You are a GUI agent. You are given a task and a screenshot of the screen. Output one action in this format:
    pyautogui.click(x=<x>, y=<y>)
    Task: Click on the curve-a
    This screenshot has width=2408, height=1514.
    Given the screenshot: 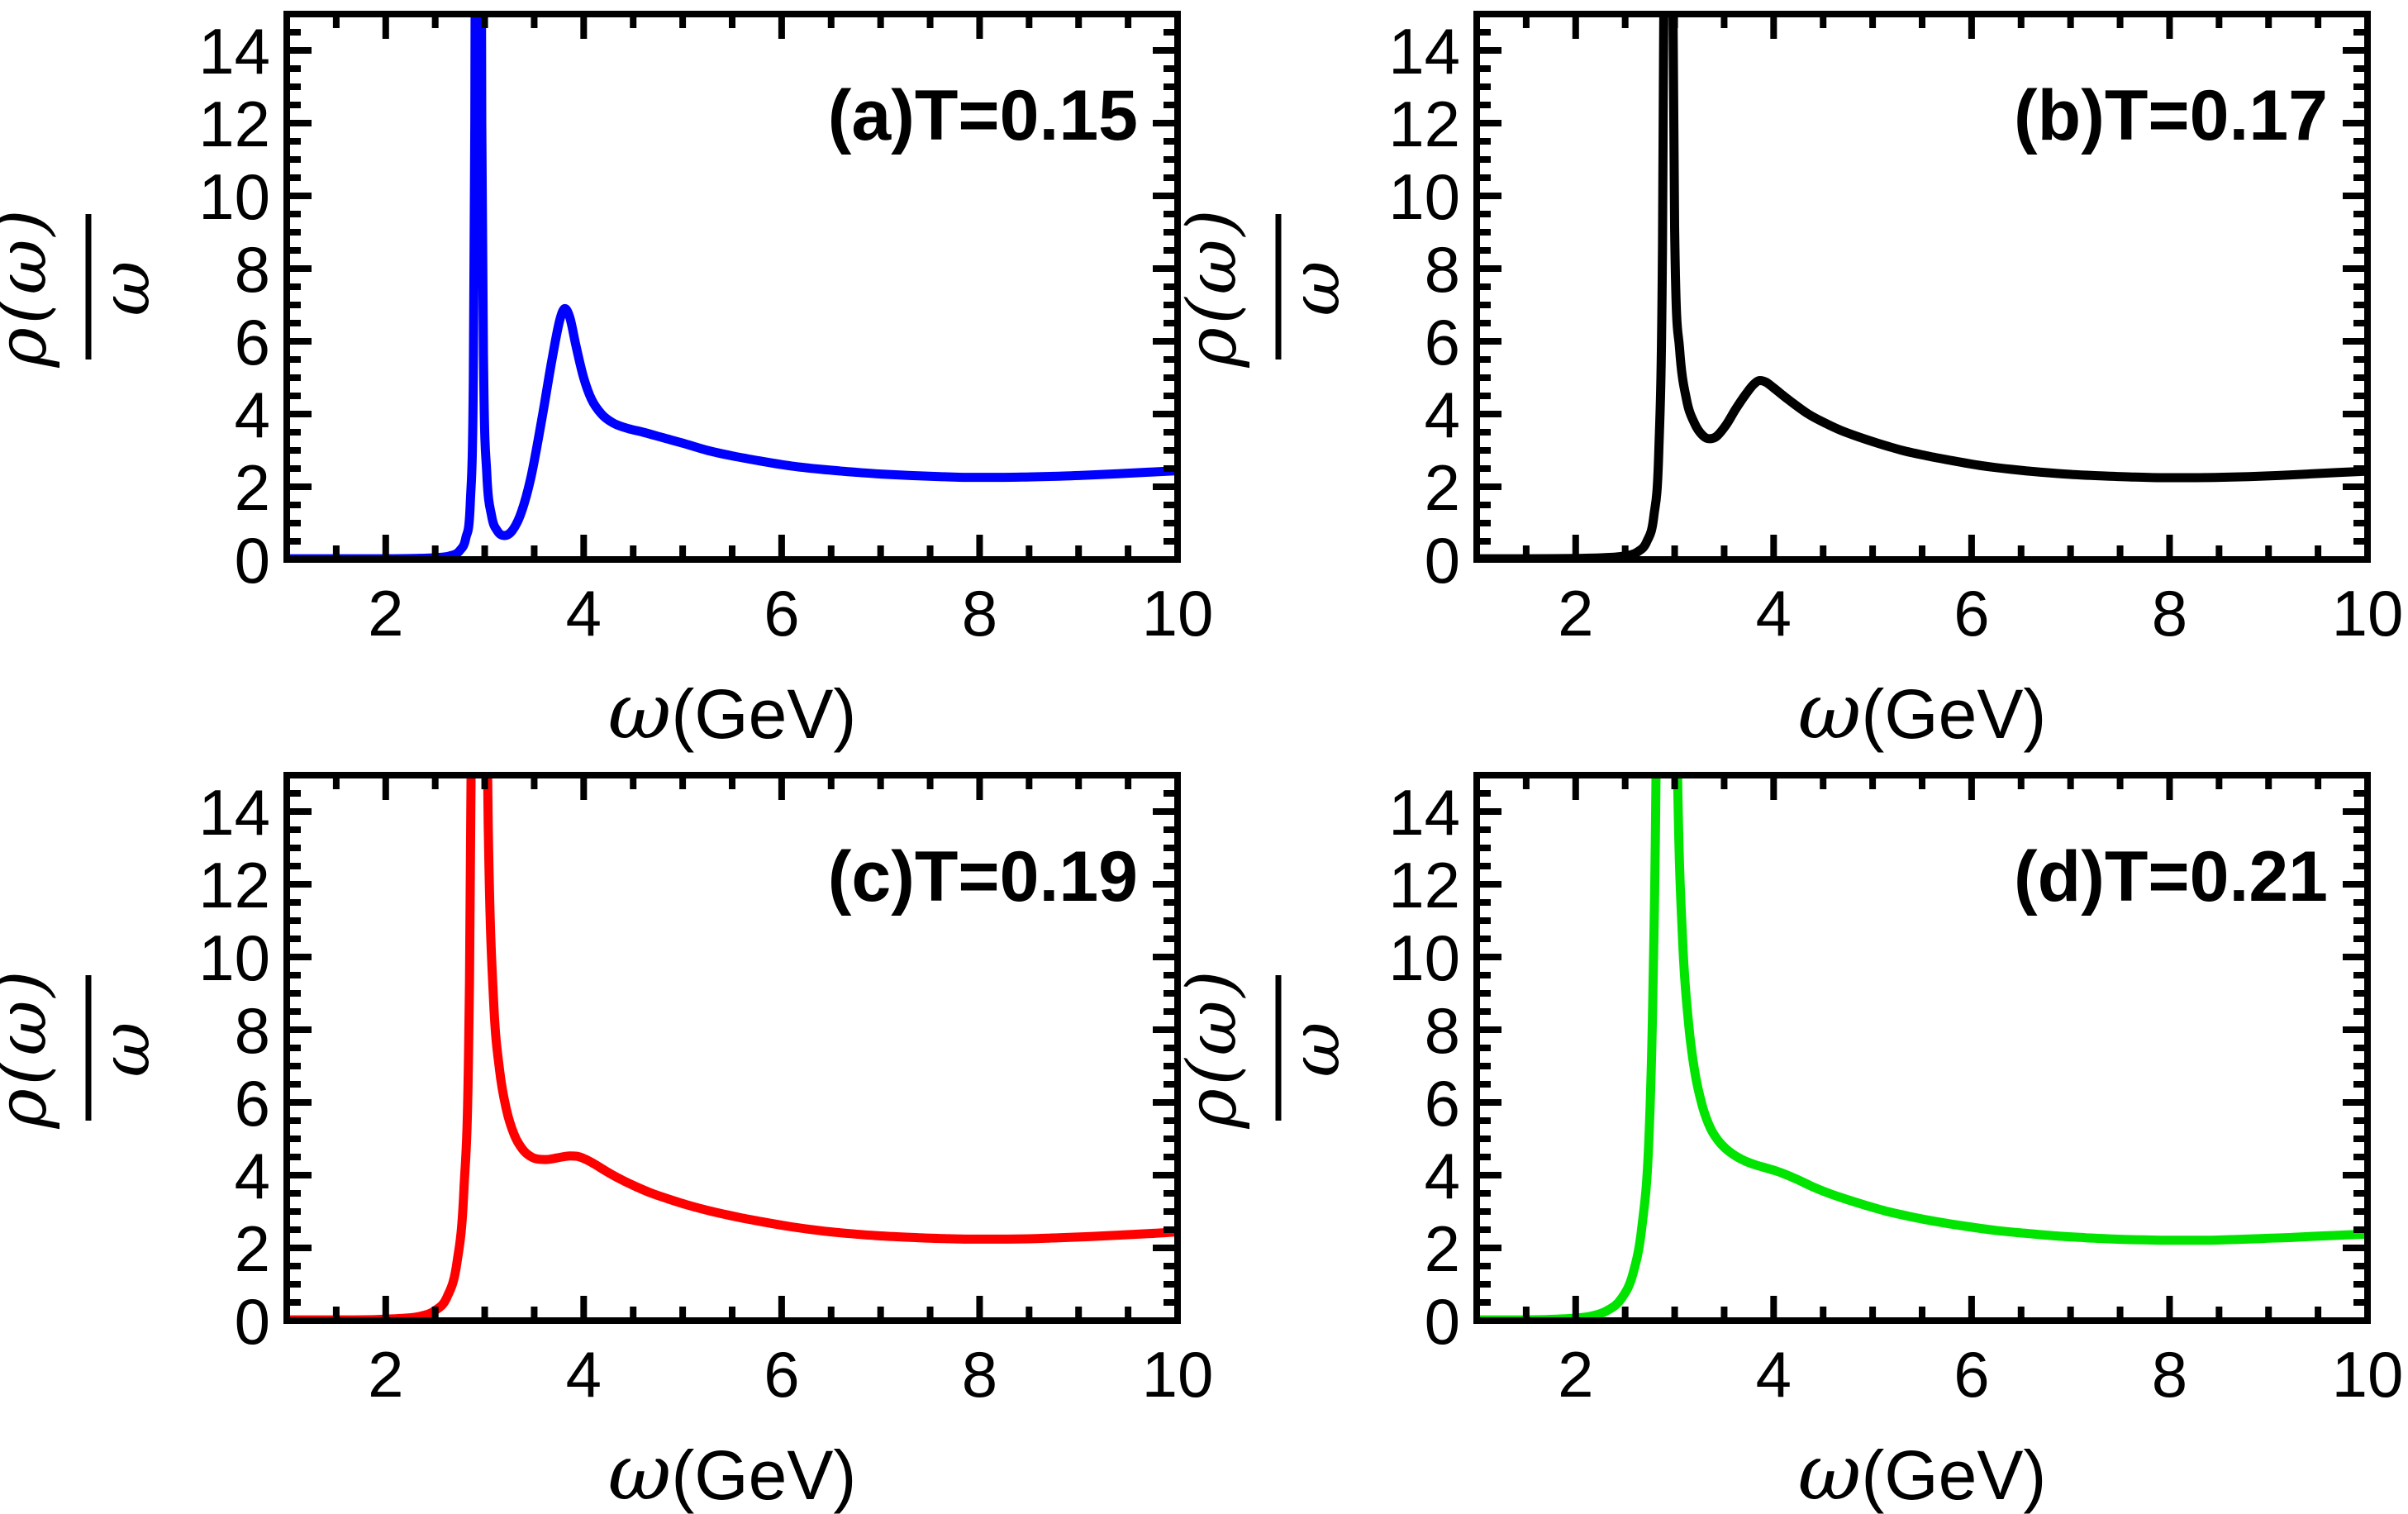 What is the action you would take?
    pyautogui.click(x=732, y=286)
    